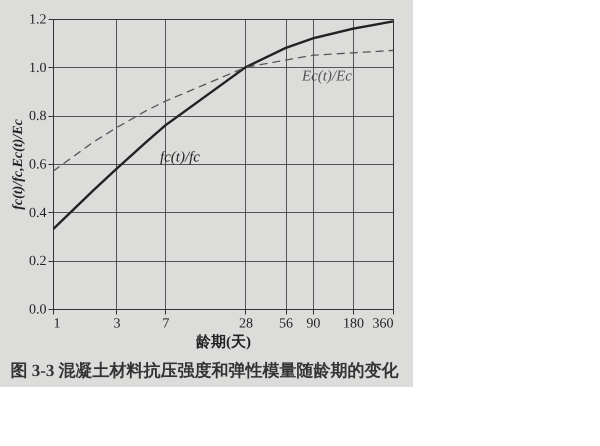 Image resolution: width=600 pixels, height=446 pixels. What do you see at coordinates (223, 342) in the screenshot?
I see `x-axis-title: 龄期(天)` at bounding box center [223, 342].